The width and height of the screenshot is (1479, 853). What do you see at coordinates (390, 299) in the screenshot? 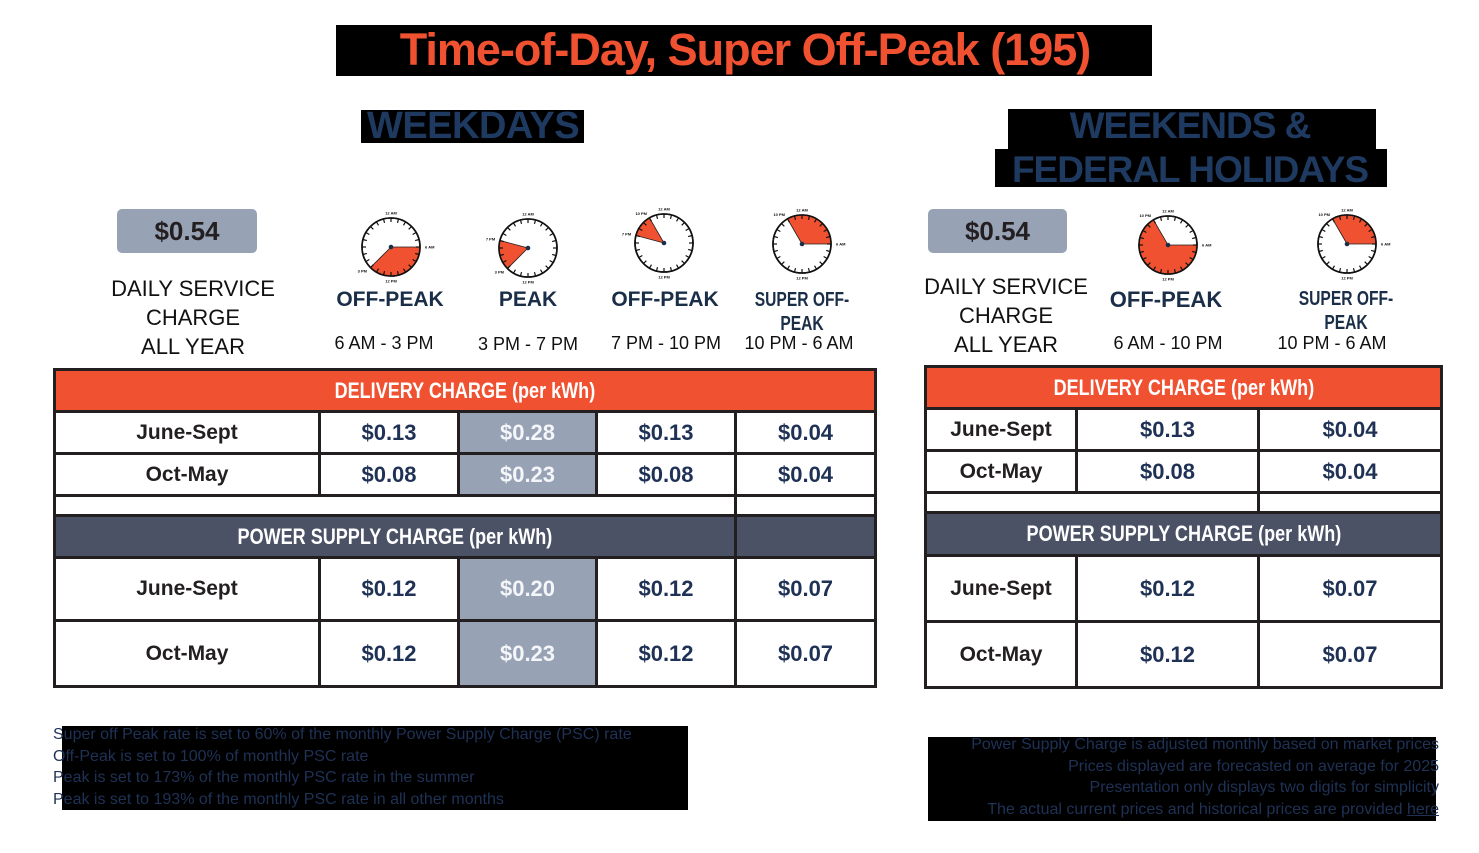
I see `period-label-off-peak-morning: OFF-PEAK` at bounding box center [390, 299].